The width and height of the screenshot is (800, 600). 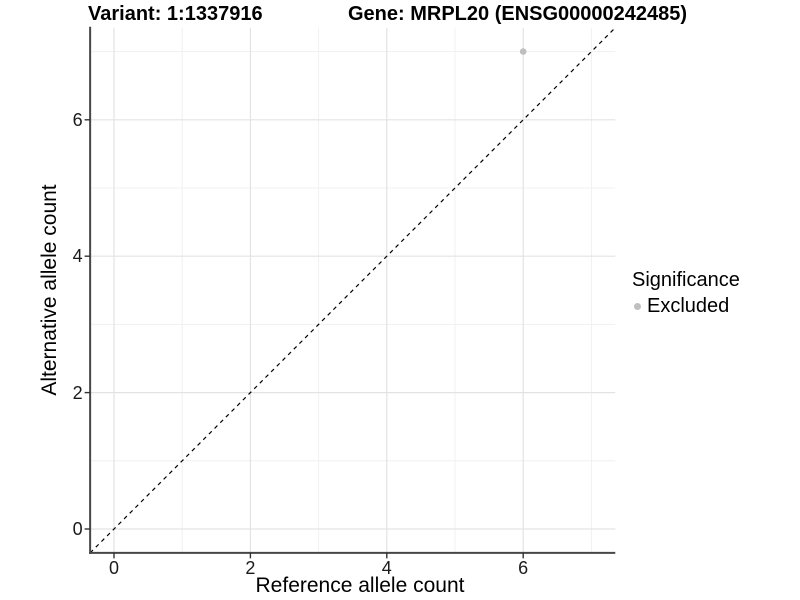 I want to click on x-tick-label: 2, so click(x=250, y=567).